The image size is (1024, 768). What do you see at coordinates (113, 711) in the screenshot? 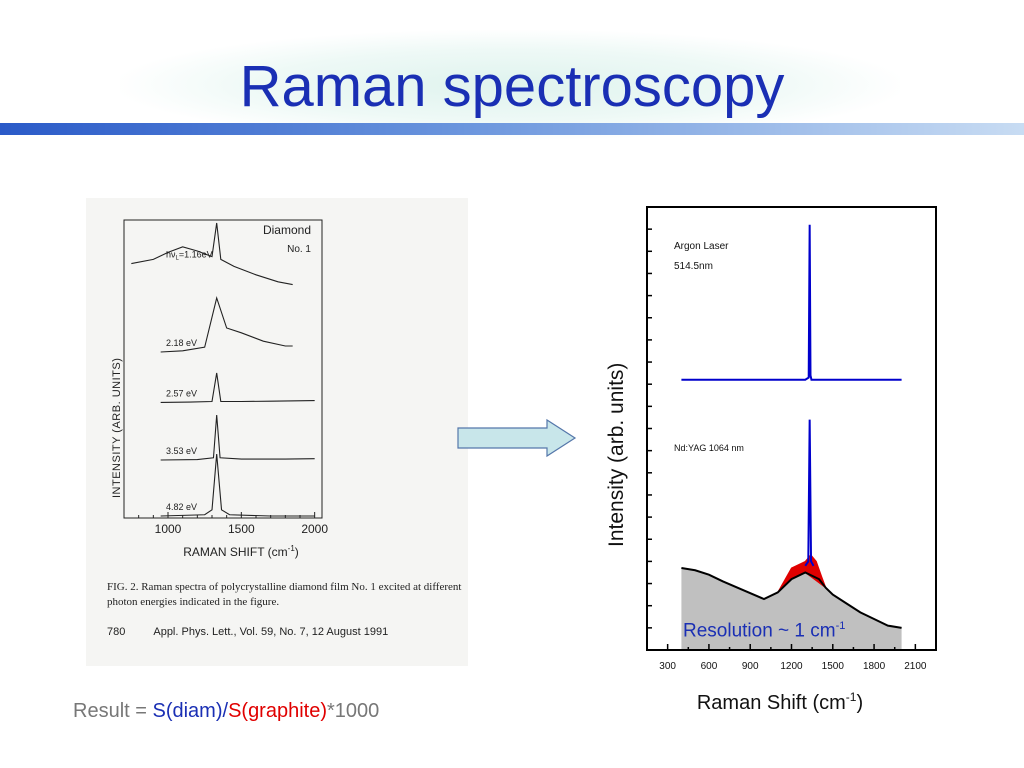
I see `result-prefix: Result =` at bounding box center [113, 711].